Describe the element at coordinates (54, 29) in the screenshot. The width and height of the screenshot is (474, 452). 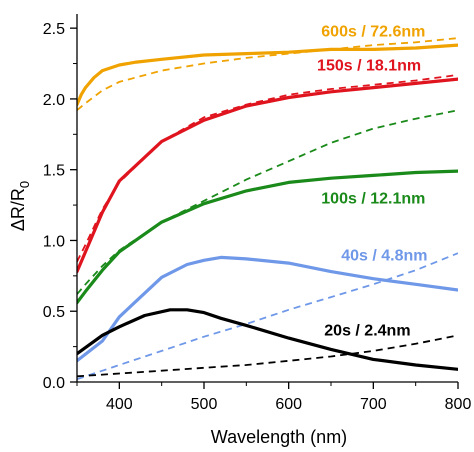
I see `y-tick-label: 2.5` at that location.